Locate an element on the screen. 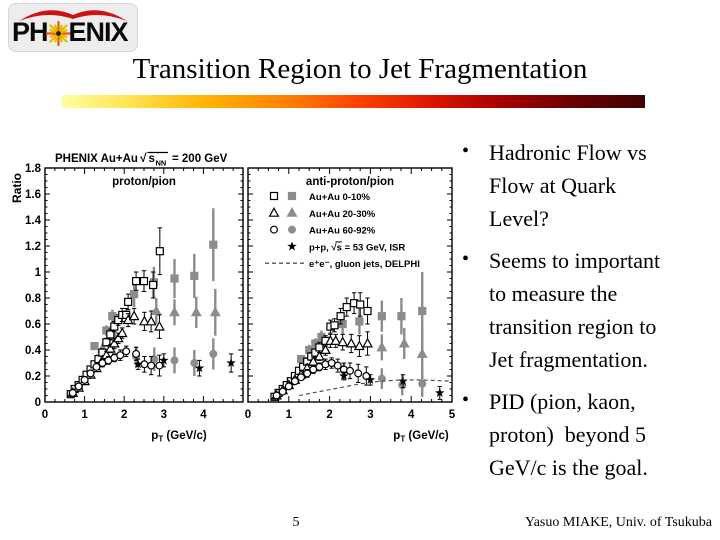 Image resolution: width=720 pixels, height=540 pixels. phenix-logo: PH ENIX is located at coordinates (73, 27).